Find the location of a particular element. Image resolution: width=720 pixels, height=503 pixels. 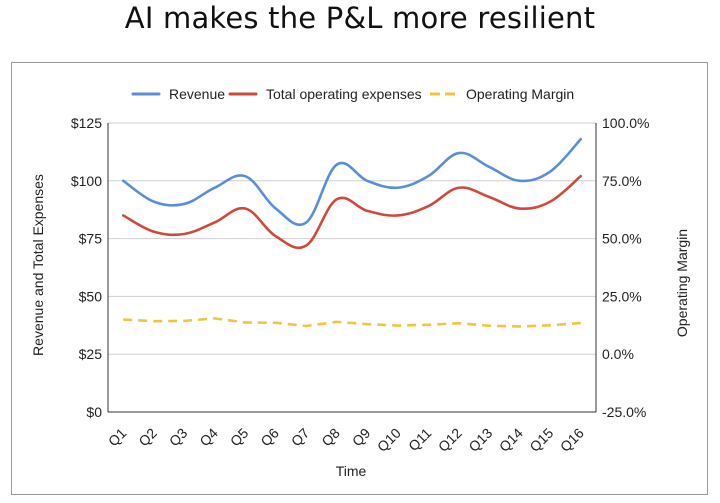

x-tick-label: Q13 is located at coordinates (480, 440).